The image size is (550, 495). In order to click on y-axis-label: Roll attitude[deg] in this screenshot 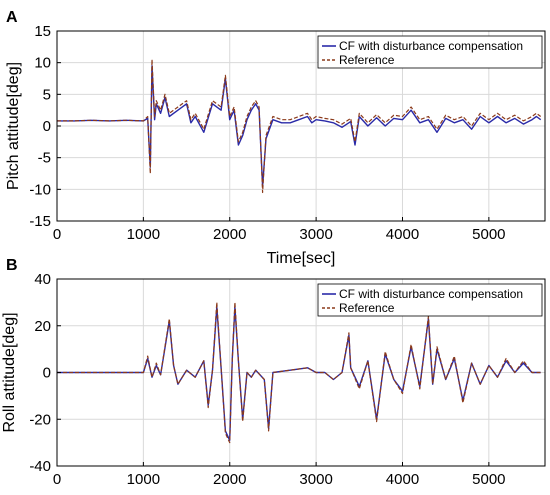, I will do `click(9, 372)`.